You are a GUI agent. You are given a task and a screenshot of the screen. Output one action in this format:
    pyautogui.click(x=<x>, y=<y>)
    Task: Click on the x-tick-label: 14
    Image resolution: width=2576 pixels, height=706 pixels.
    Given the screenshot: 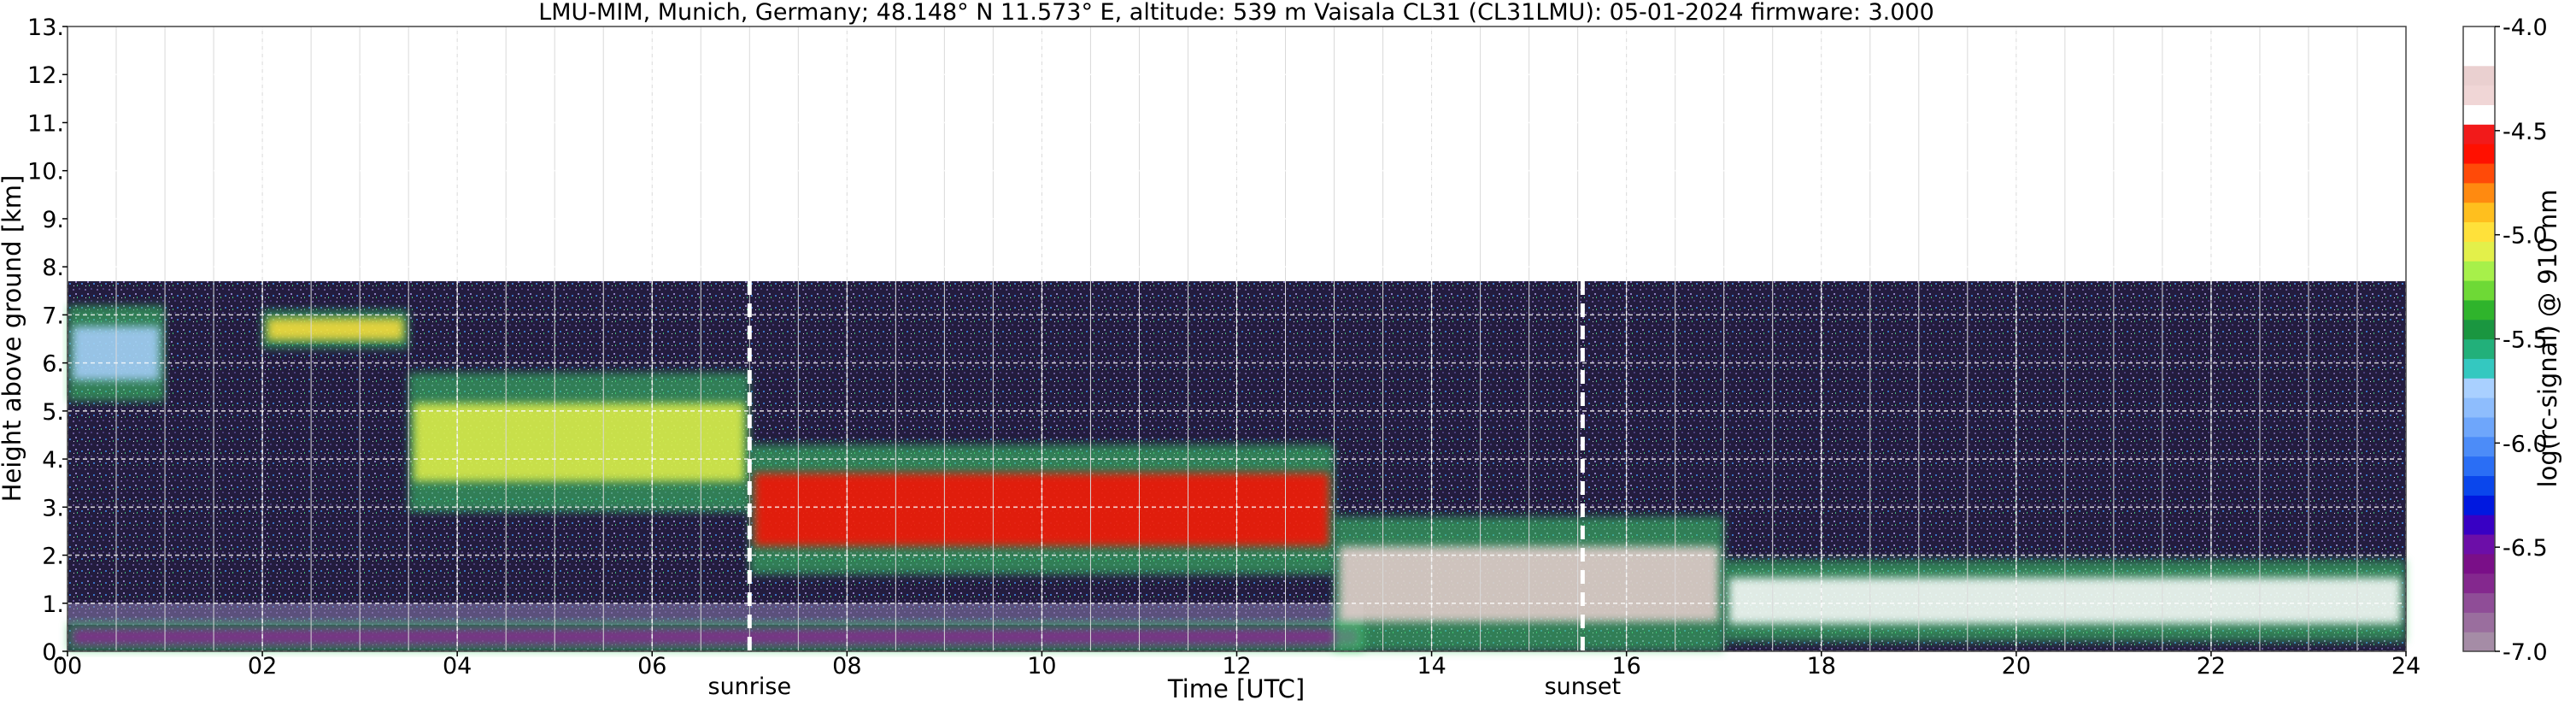 What is the action you would take?
    pyautogui.click(x=1431, y=666)
    